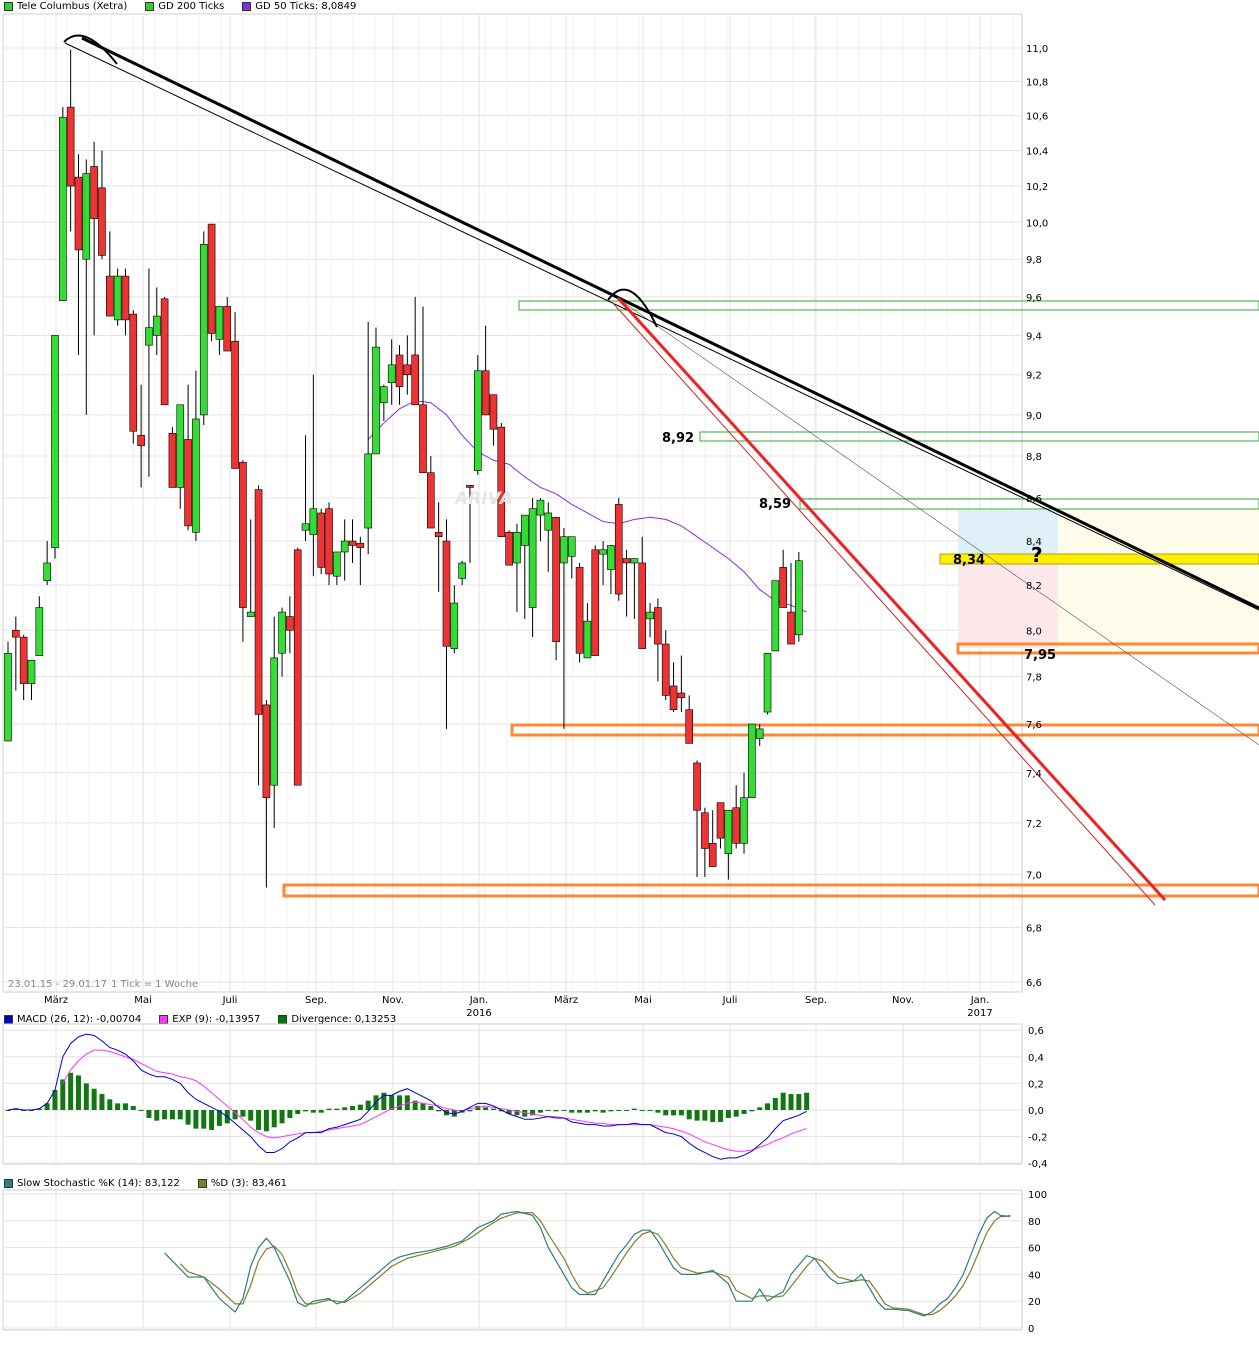 Image resolution: width=1259 pixels, height=1350 pixels. What do you see at coordinates (1036, 1031) in the screenshot?
I see `macd-y-tick-label: 0,6` at bounding box center [1036, 1031].